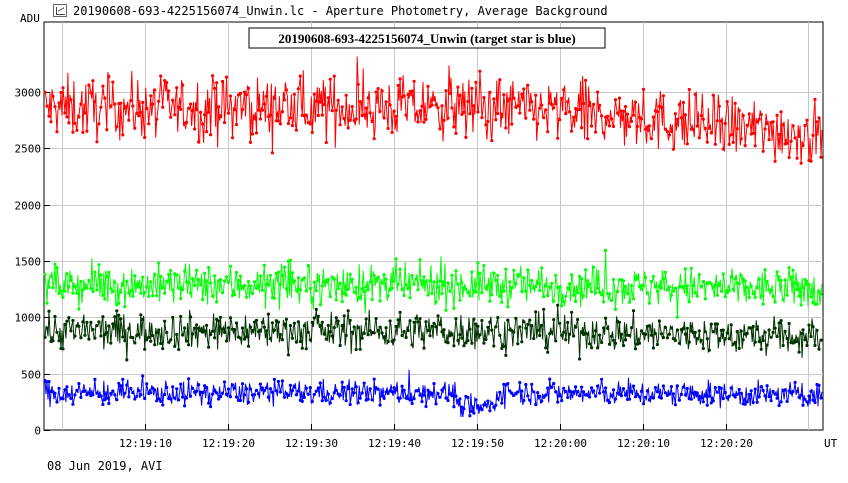 The height and width of the screenshot is (483, 848). What do you see at coordinates (60, 10) in the screenshot?
I see `chart-app-icon` at bounding box center [60, 10].